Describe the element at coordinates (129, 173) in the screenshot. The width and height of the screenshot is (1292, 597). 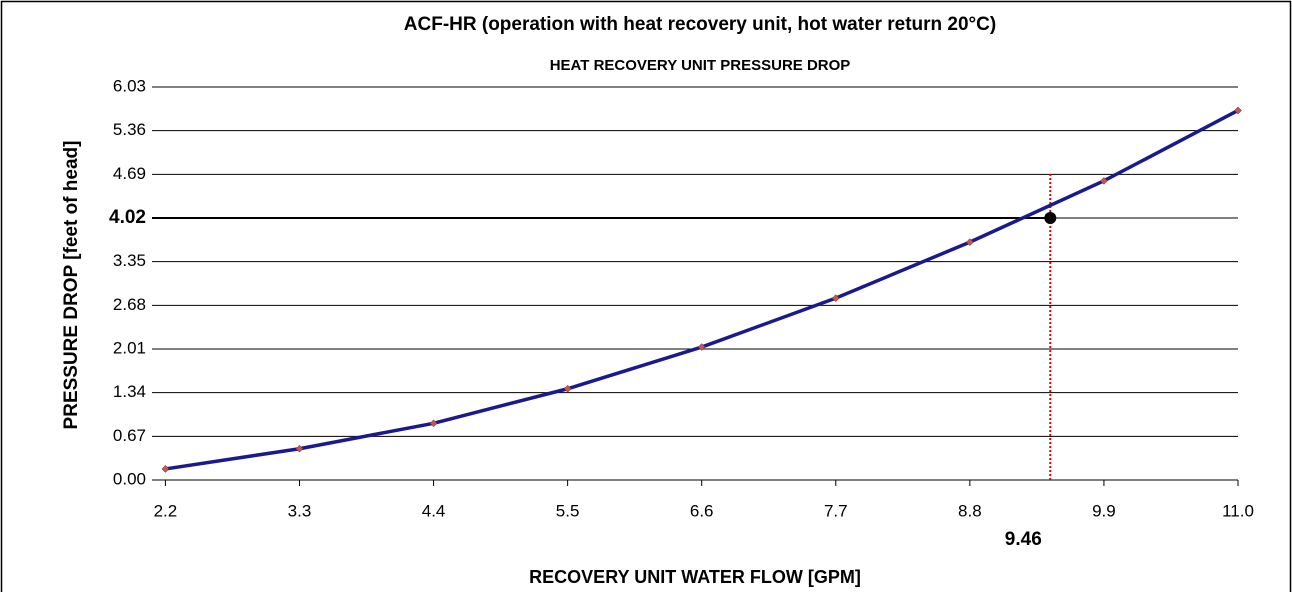
I see `y-tick-label: 4.69` at that location.